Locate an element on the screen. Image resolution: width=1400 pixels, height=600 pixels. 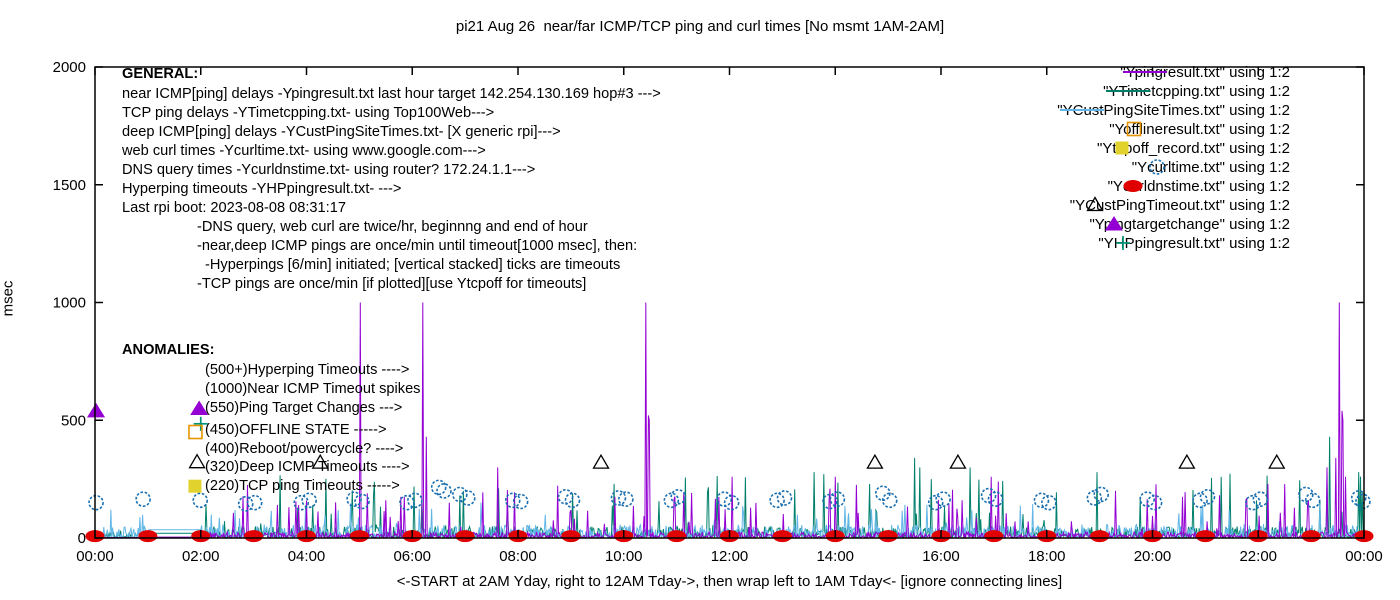
square-filled-sample is located at coordinates (195, 486).